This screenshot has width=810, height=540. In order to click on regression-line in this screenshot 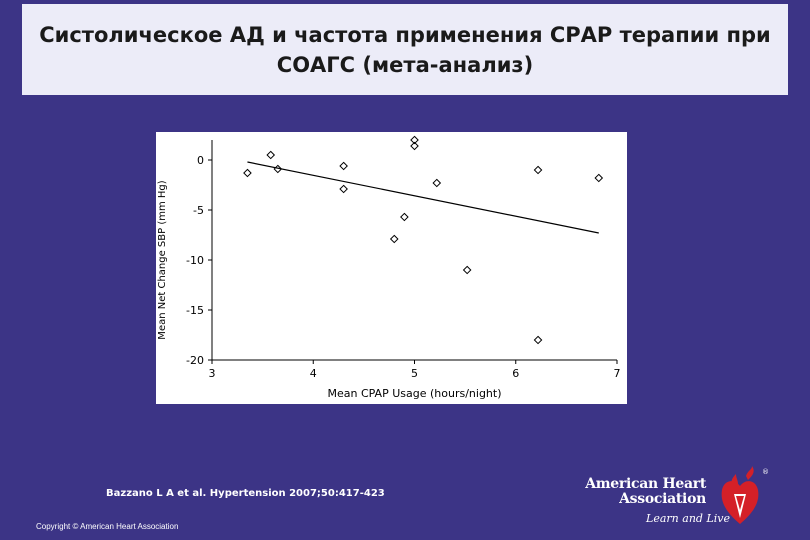, I will do `click(423, 197)`.